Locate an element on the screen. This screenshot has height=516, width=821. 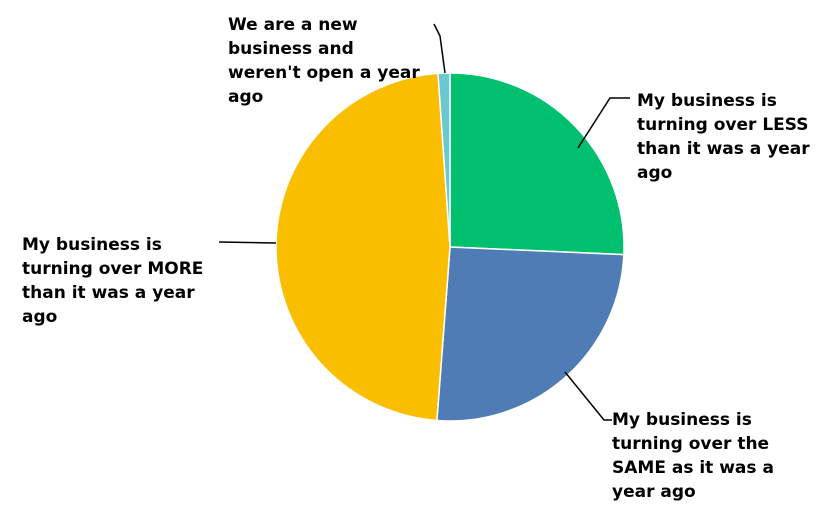
leader-line-same is located at coordinates (588, 396).